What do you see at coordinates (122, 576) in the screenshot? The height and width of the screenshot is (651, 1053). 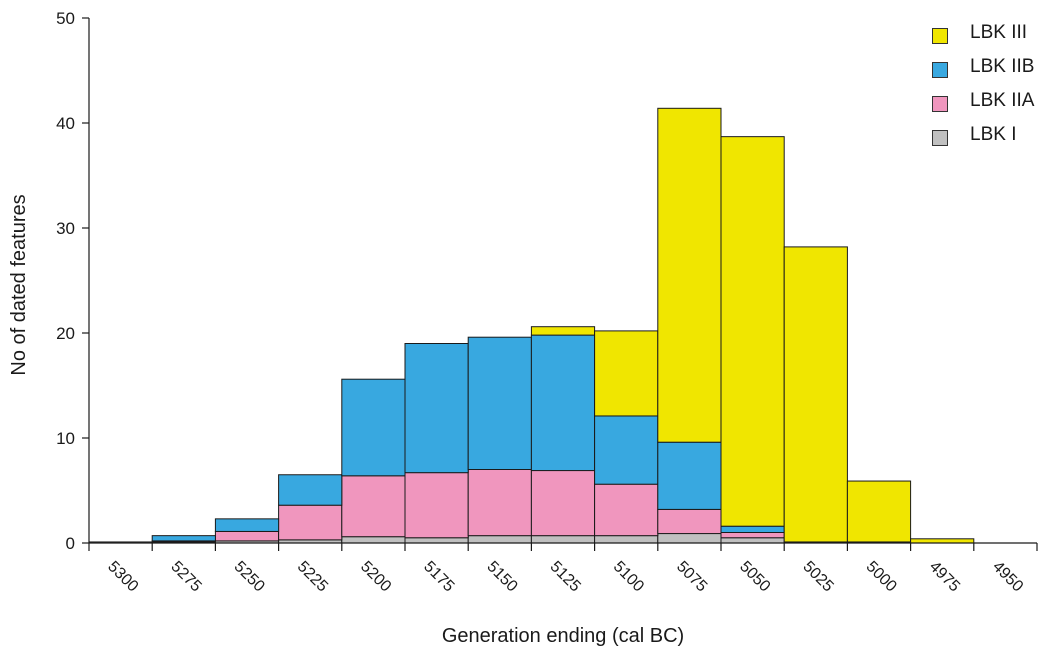 I see `x-tick-label-5300: 5300` at bounding box center [122, 576].